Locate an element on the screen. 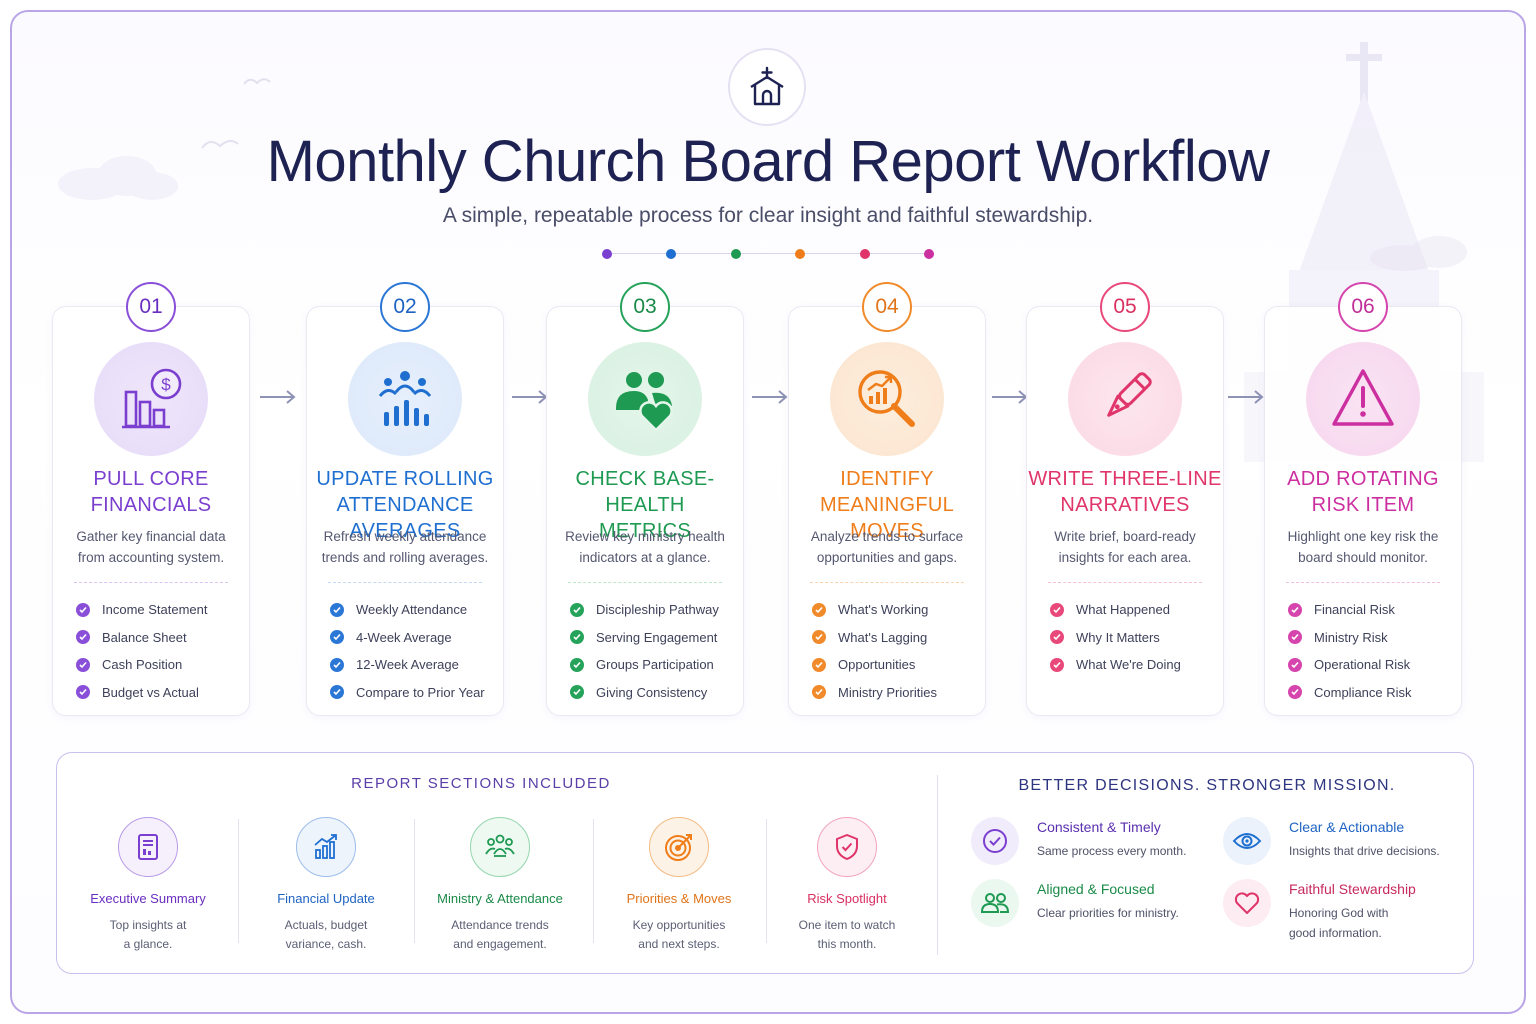 The height and width of the screenshot is (1024, 1536). list-item: Budget vs Actual is located at coordinates (142, 693).